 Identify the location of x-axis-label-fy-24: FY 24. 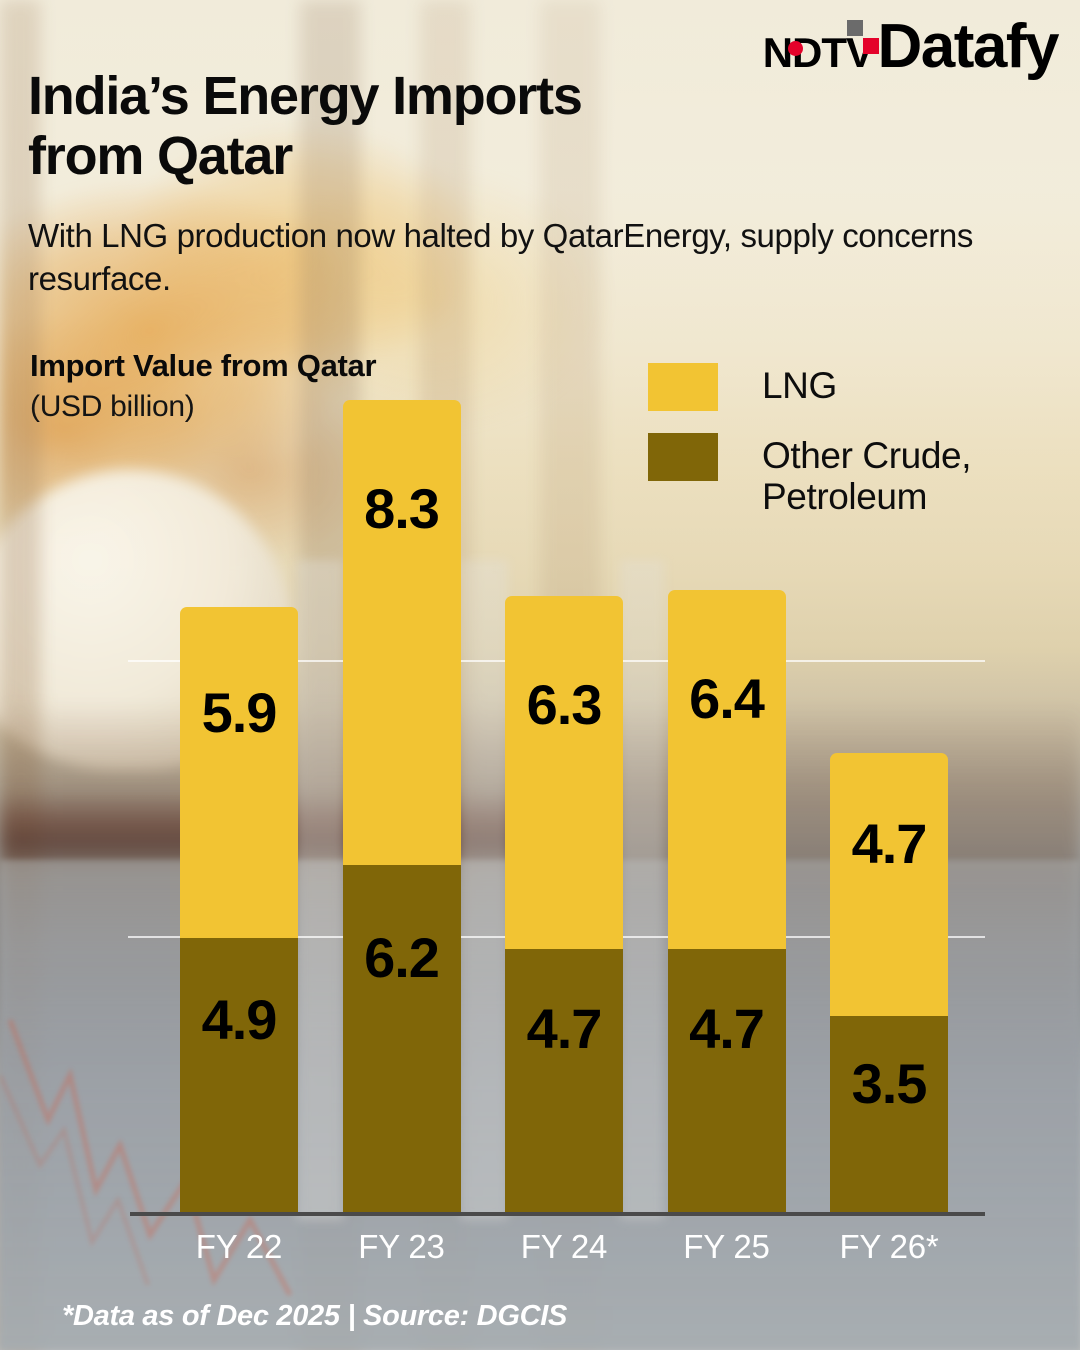
(564, 1246).